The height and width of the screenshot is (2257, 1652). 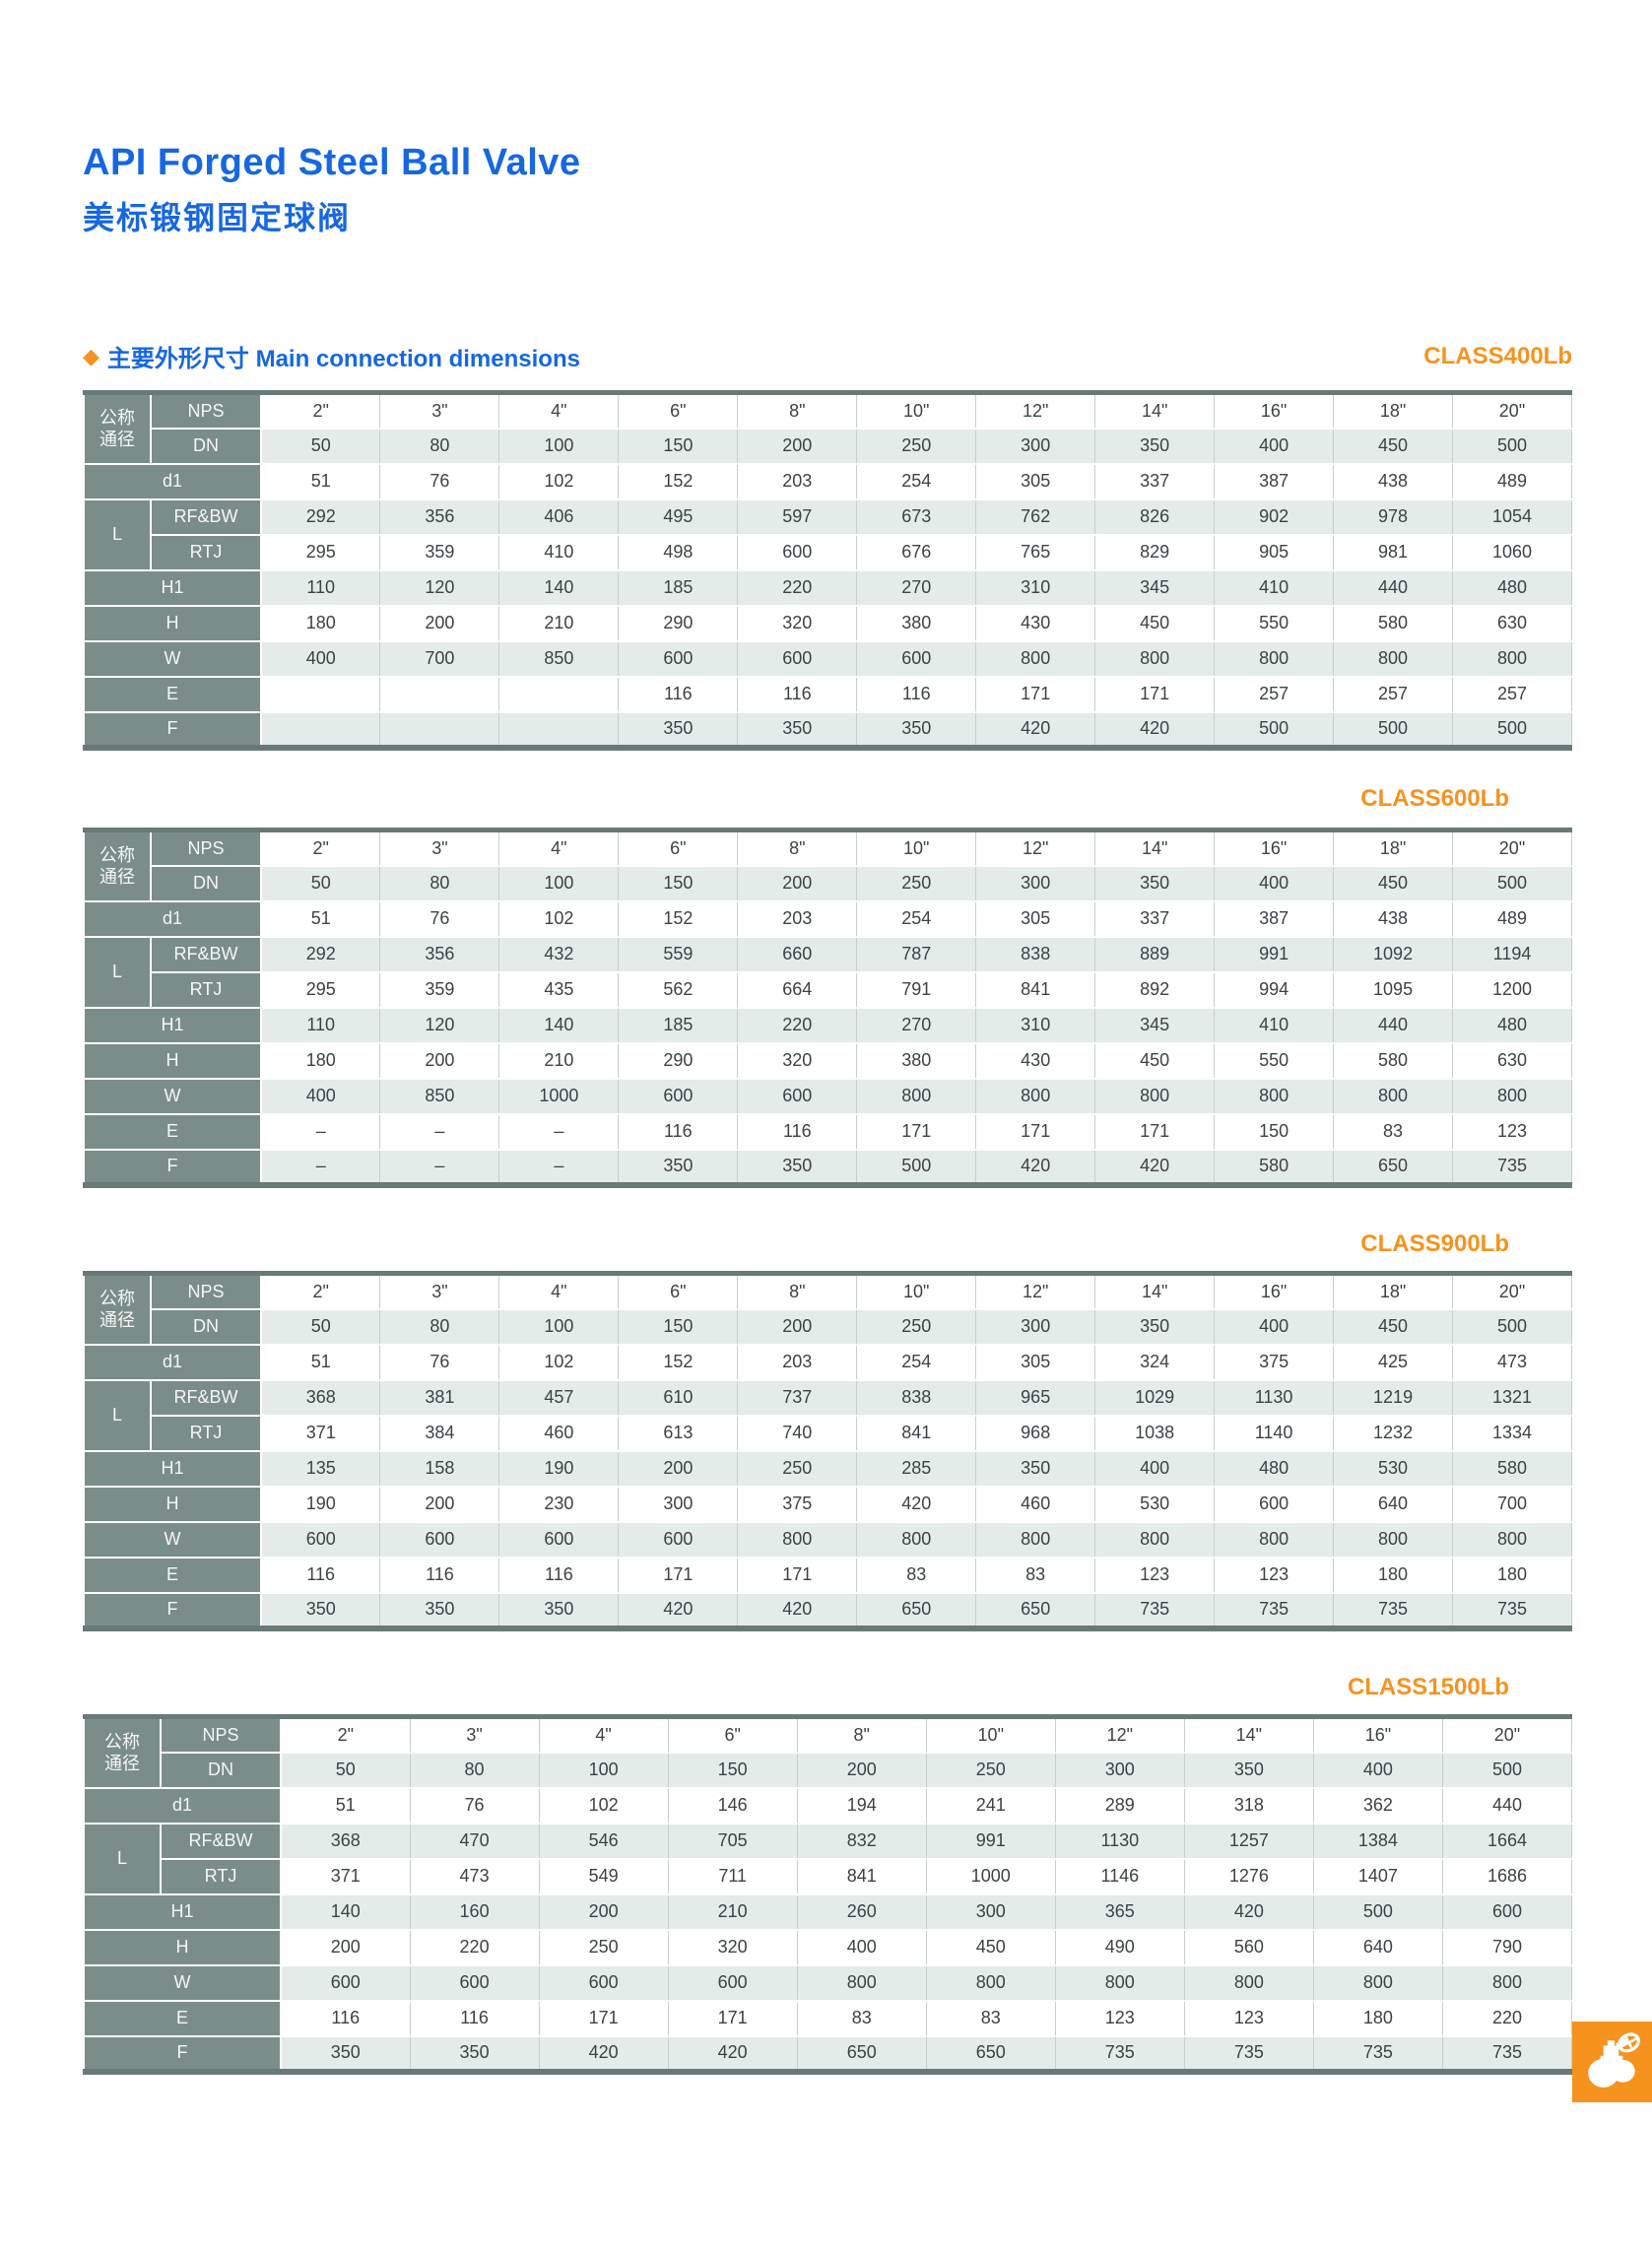 I want to click on dim-cell-h1-4: 250, so click(x=797, y=1469).